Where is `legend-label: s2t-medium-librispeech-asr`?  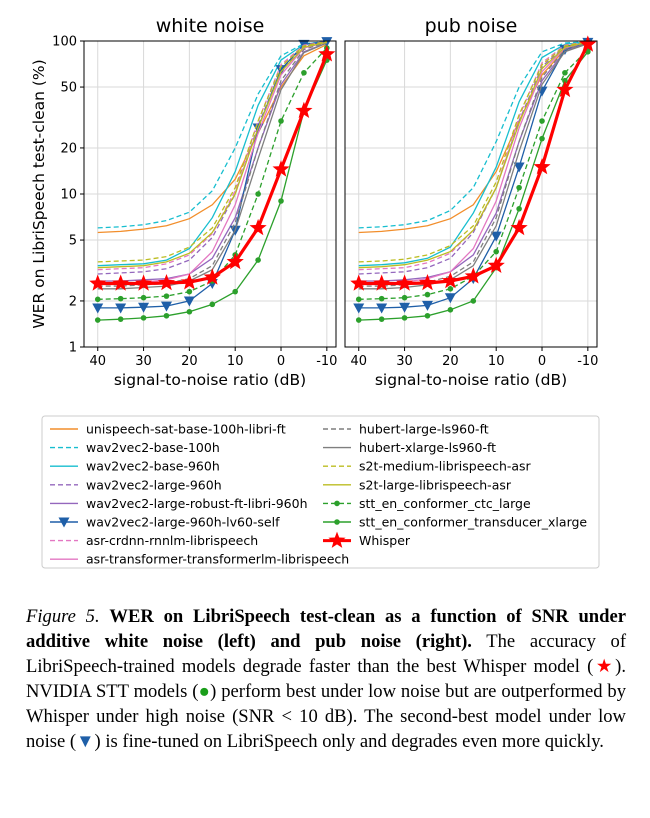 legend-label: s2t-medium-librispeech-asr is located at coordinates (445, 466).